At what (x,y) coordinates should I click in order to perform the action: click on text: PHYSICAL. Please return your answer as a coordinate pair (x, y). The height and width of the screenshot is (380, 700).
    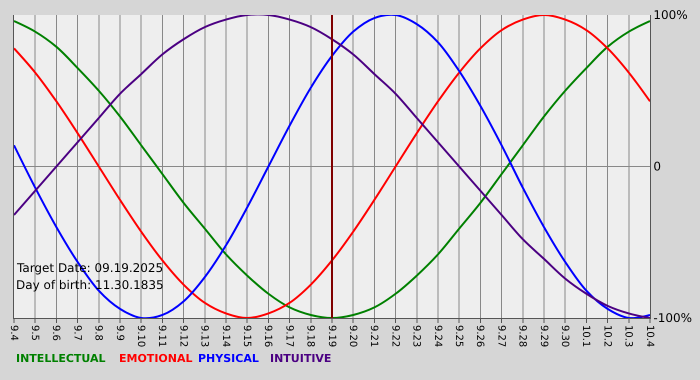
    Looking at the image, I should click on (228, 358).